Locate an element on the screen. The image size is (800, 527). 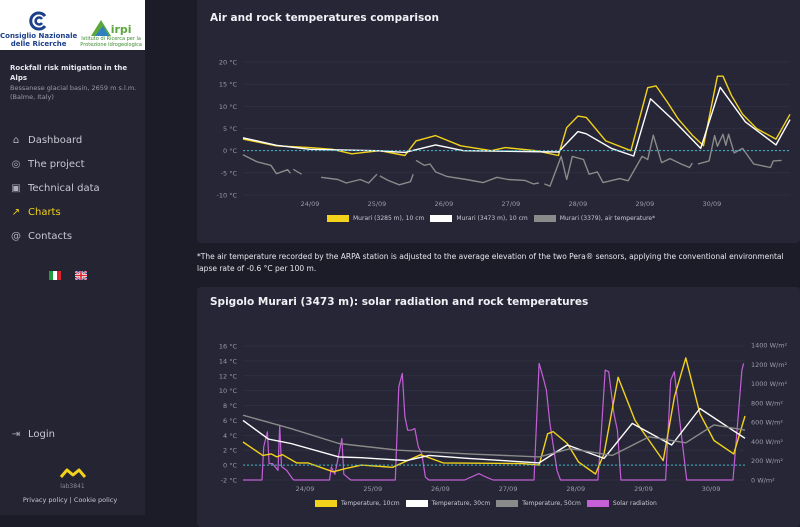
project-title: Rockfall risk mitigation in the Alps is located at coordinates (69, 73).